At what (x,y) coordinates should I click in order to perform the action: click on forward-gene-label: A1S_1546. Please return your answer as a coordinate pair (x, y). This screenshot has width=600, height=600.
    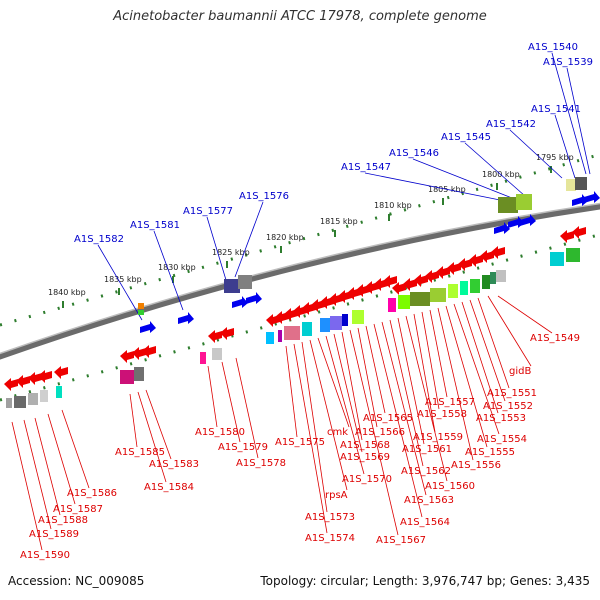
    Looking at the image, I should click on (414, 153).